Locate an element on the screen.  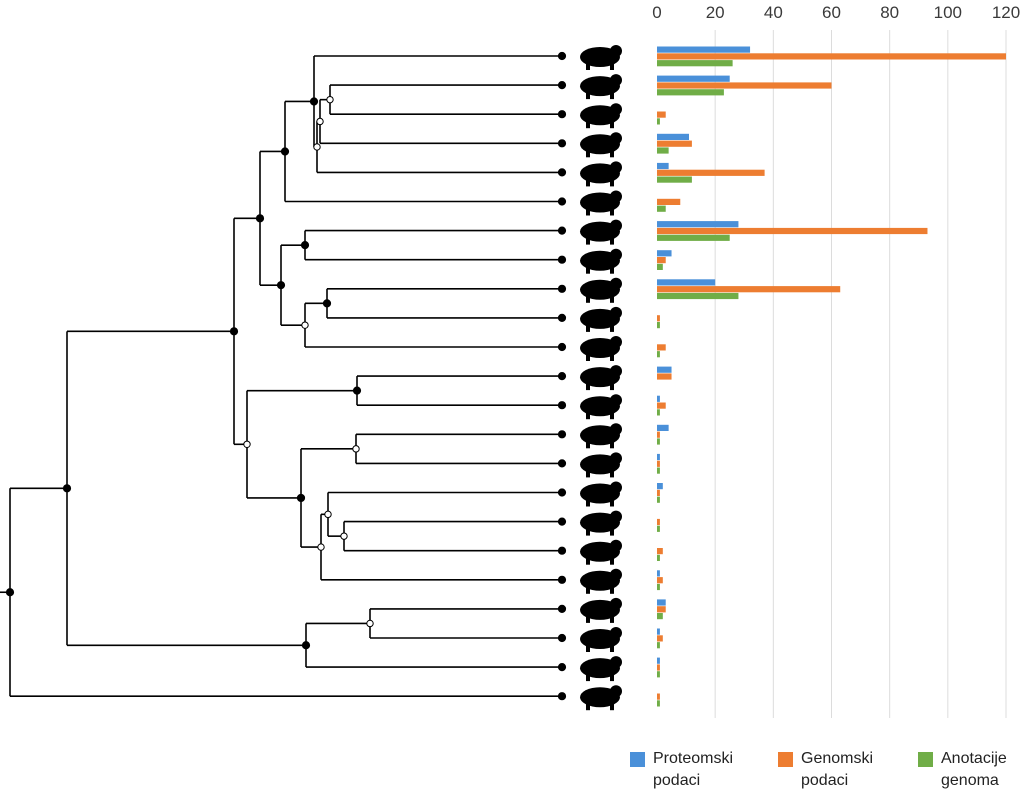
bar-annotation-platypus is located at coordinates (658, 703).